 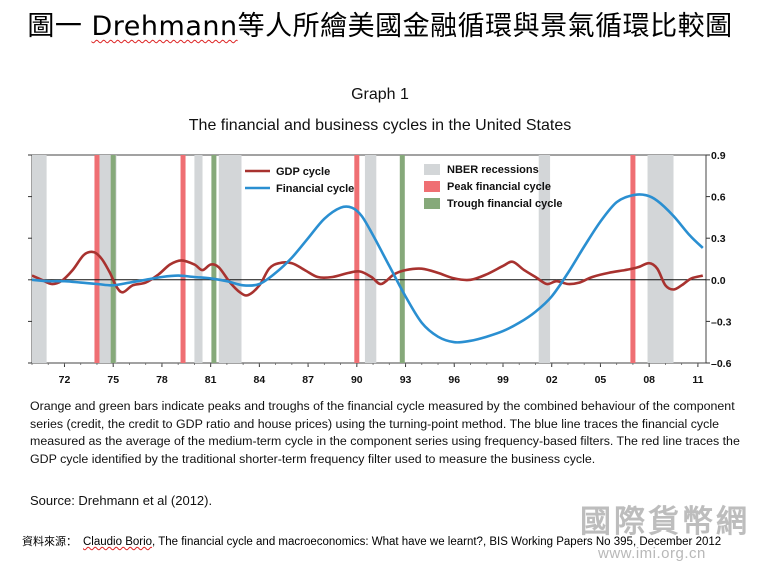 I want to click on y-tick-label: 0.6, so click(x=718, y=198).